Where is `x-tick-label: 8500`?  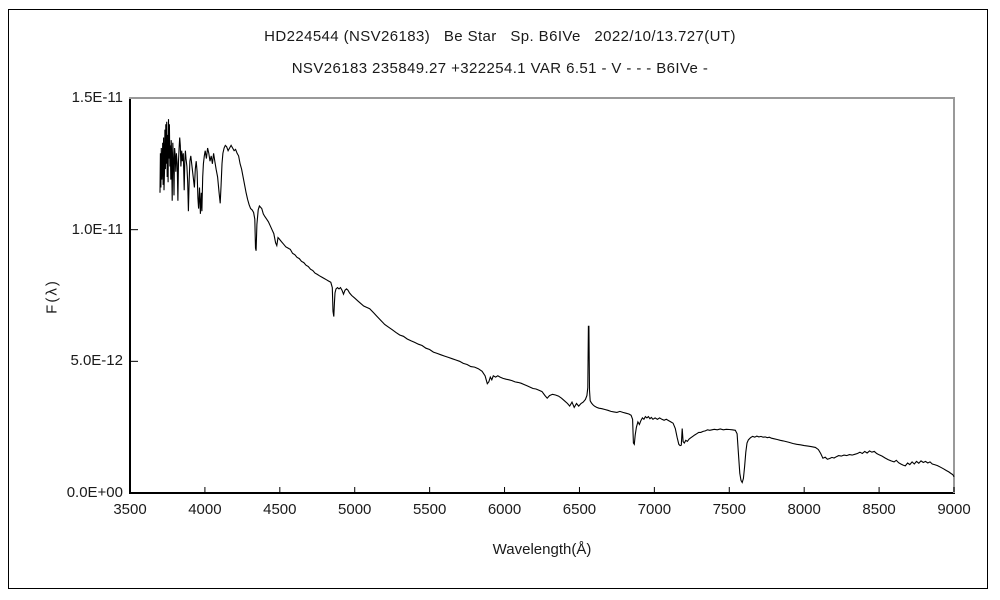
x-tick-label: 8500 is located at coordinates (879, 509).